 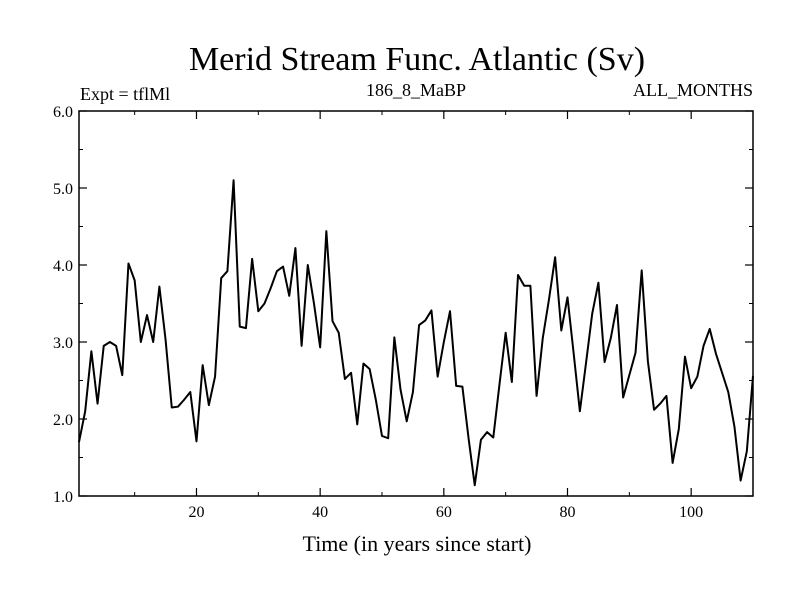 What do you see at coordinates (63, 189) in the screenshot?
I see `y-tick-label: 5.0` at bounding box center [63, 189].